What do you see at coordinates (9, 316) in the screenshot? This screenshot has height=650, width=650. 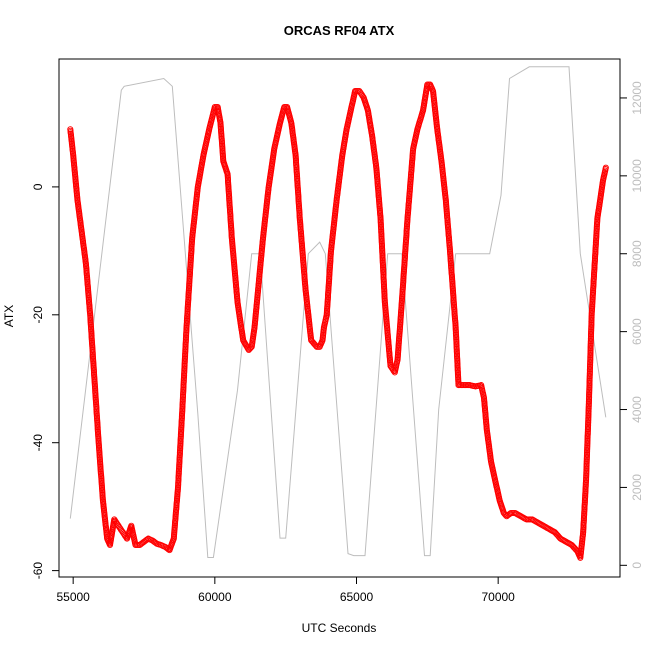 I see `y-axis-label: ATX` at bounding box center [9, 316].